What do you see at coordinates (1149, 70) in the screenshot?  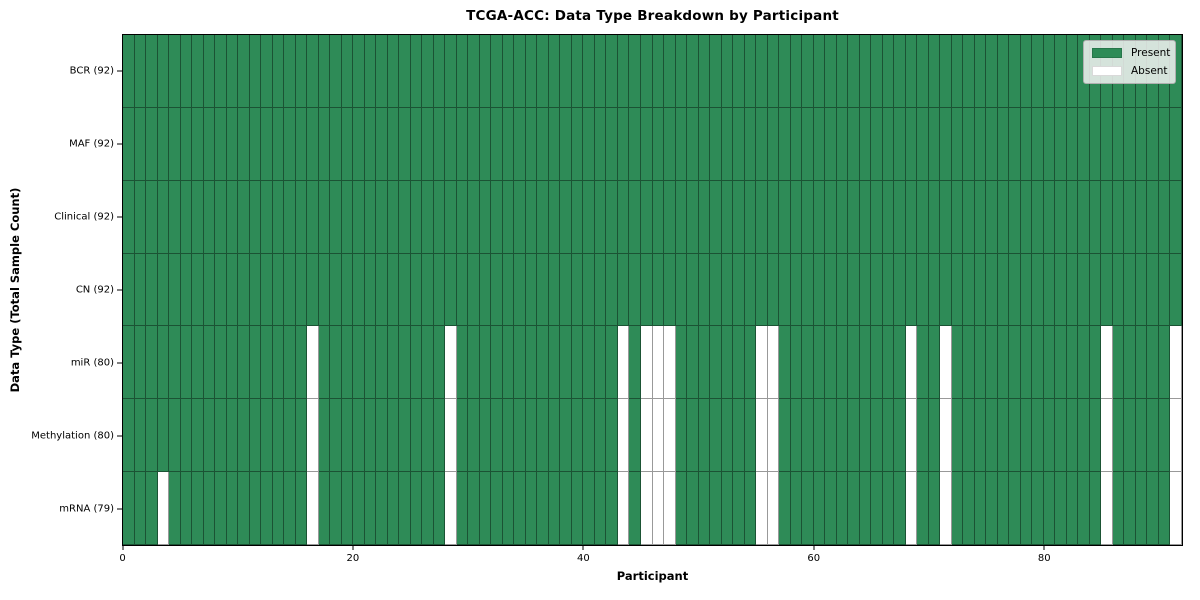 I see `legend-label: Absent` at bounding box center [1149, 70].